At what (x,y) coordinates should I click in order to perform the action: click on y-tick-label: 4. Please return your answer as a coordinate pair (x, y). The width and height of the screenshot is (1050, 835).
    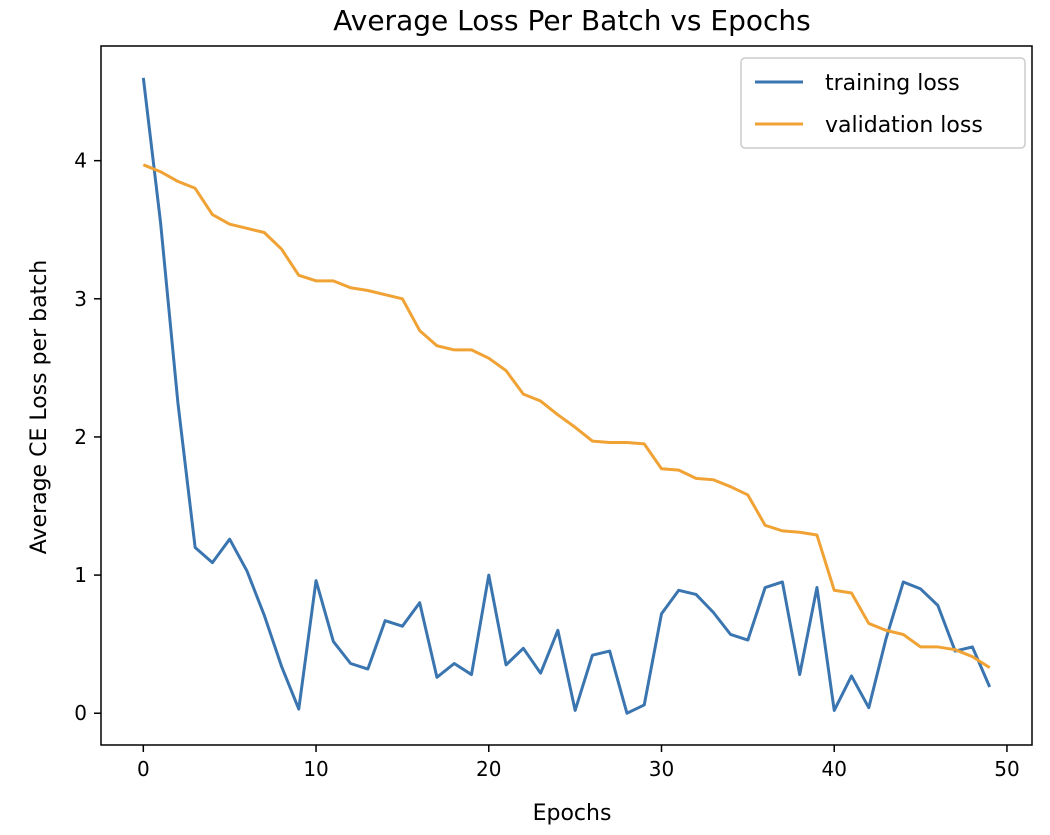
    Looking at the image, I should click on (80, 161).